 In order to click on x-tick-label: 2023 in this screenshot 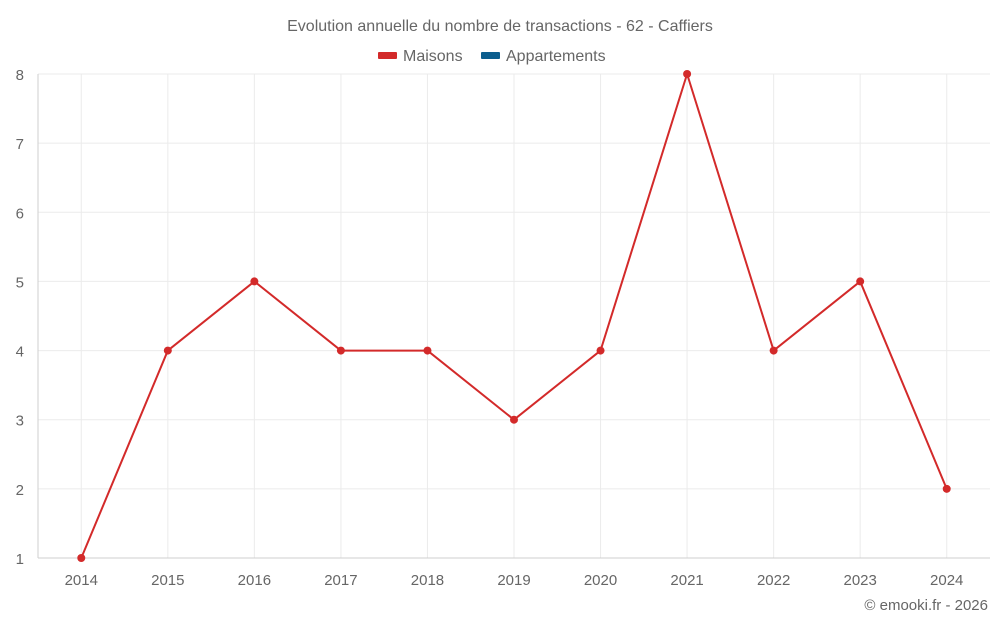, I will do `click(859, 580)`.